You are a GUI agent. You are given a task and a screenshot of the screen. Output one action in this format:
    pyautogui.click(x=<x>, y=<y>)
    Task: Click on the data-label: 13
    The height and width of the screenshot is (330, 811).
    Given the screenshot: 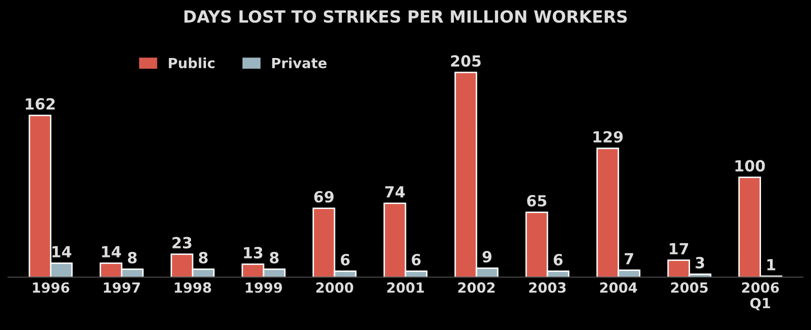 What is the action you would take?
    pyautogui.click(x=253, y=252)
    